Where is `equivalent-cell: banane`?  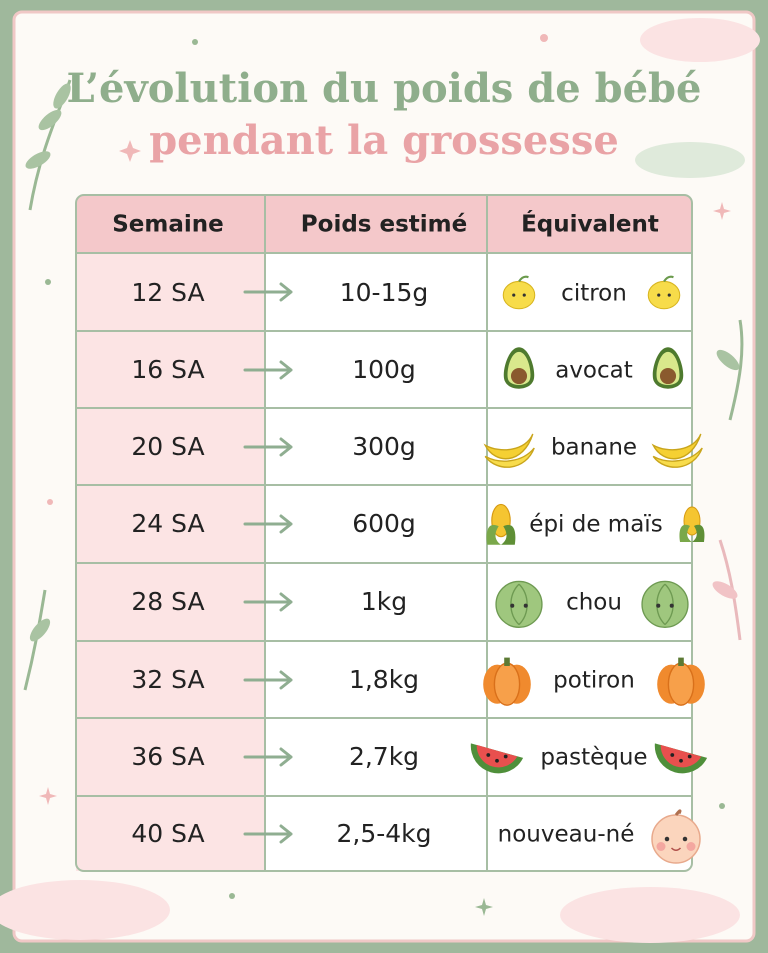 equivalent-cell: banane is located at coordinates (594, 448).